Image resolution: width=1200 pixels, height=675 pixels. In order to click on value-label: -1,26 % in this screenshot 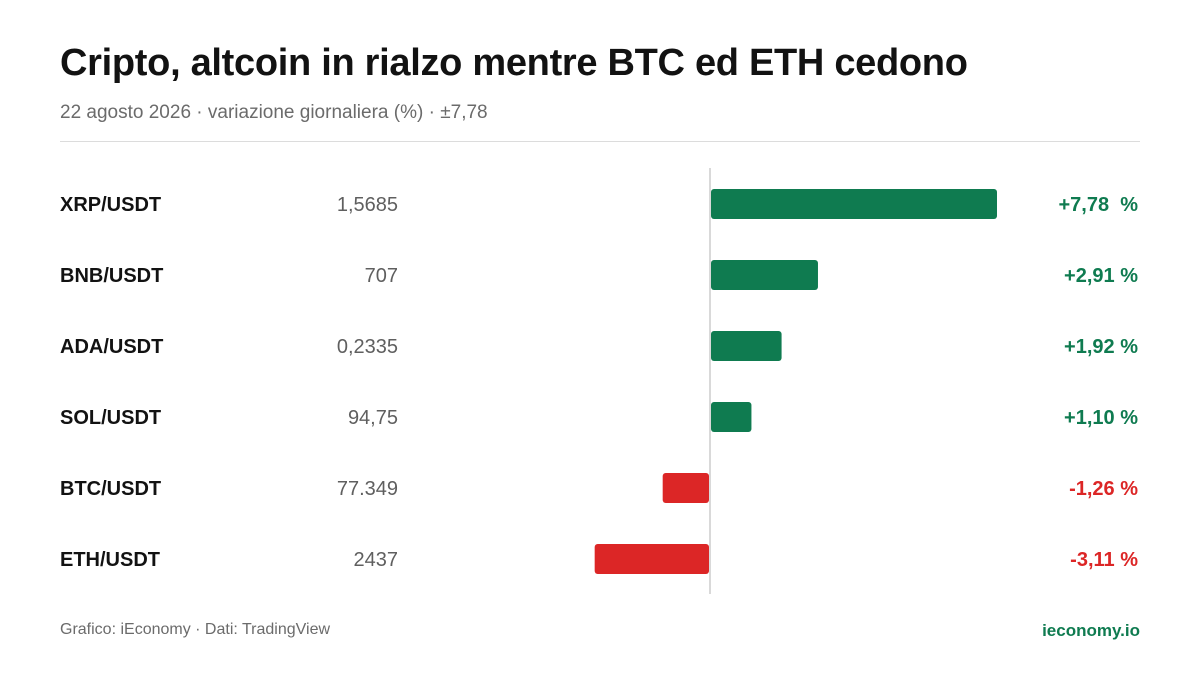, I will do `click(1103, 489)`.